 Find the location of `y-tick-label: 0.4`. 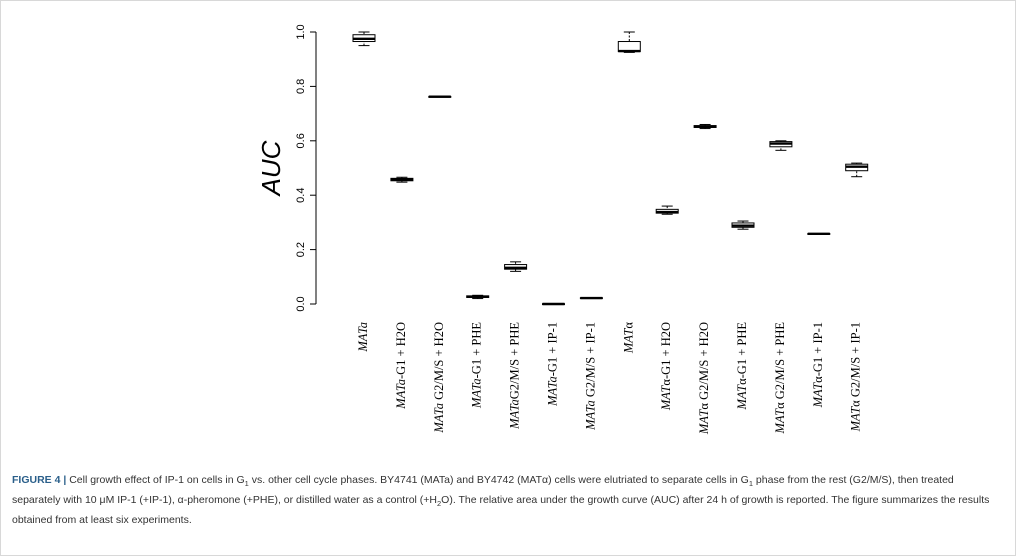

y-tick-label: 0.4 is located at coordinates (301, 195).